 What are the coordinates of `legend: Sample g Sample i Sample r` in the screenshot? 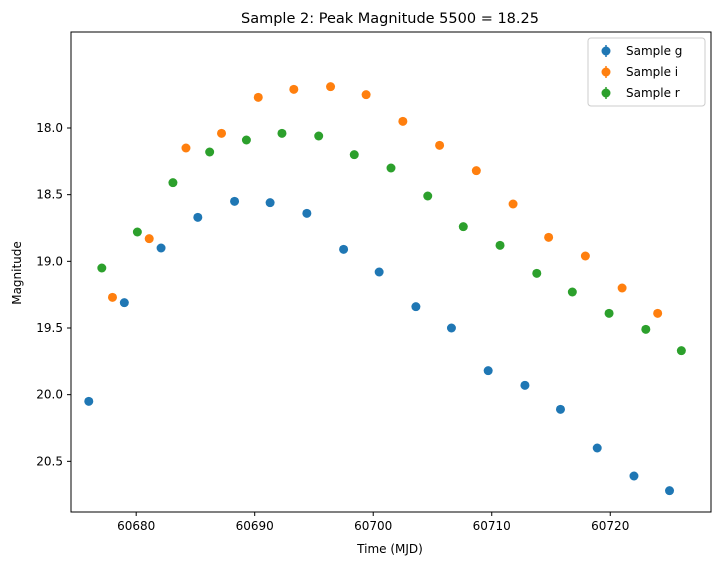 It's located at (646, 72).